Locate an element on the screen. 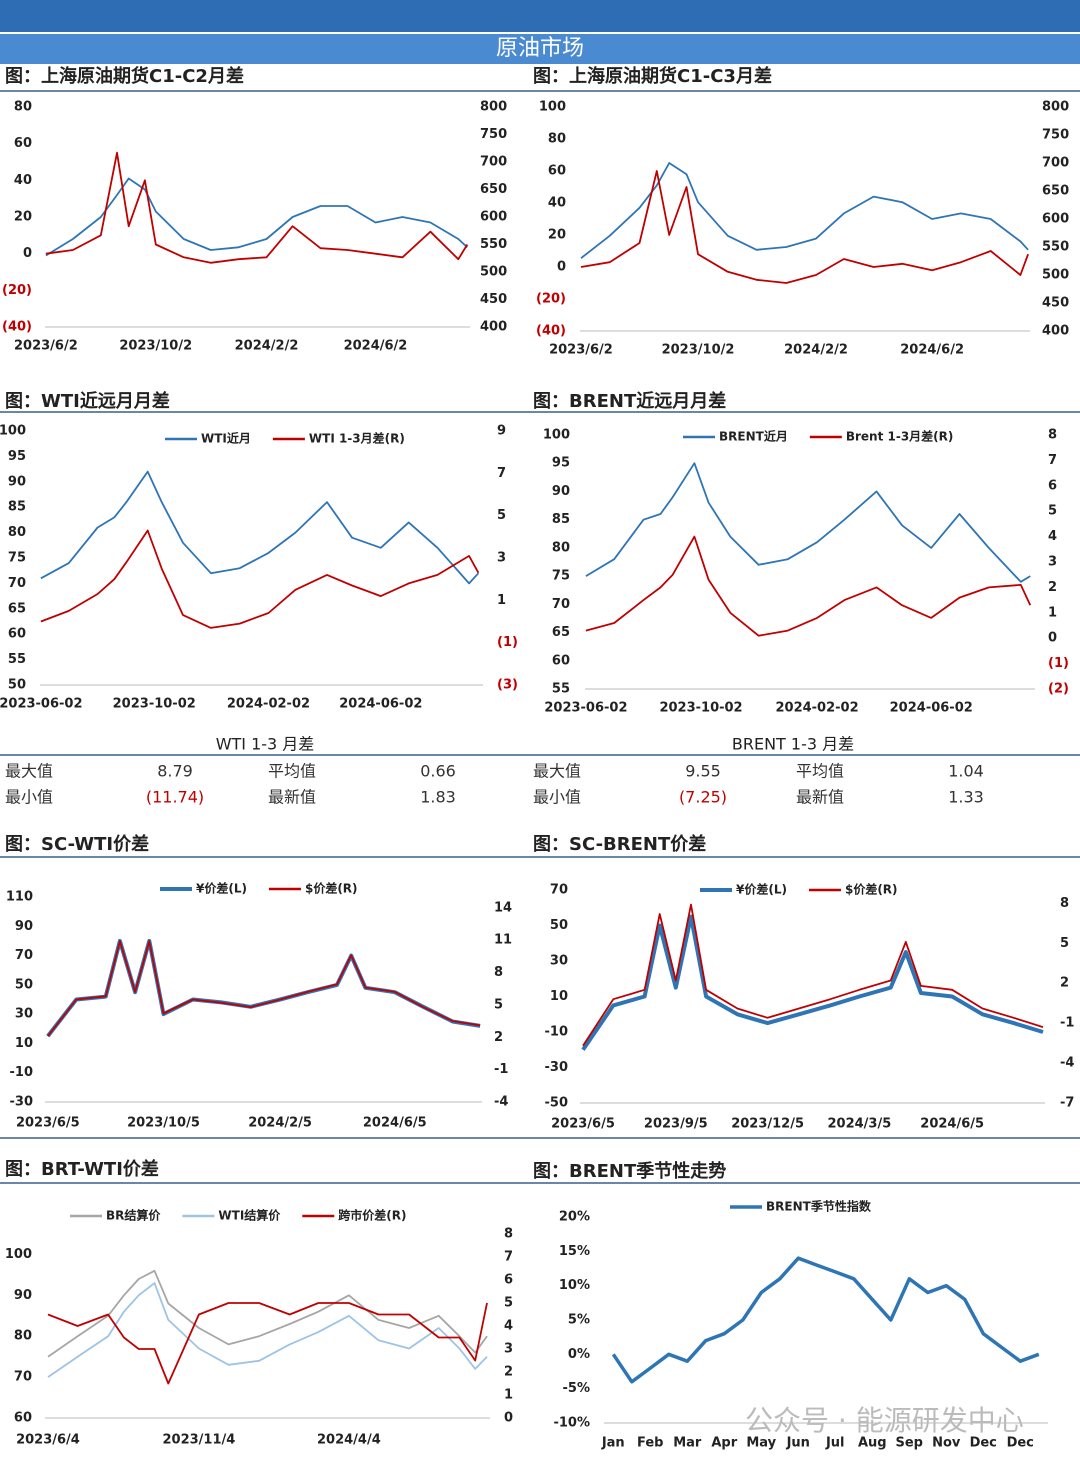  y2-tick-label: 8 is located at coordinates (508, 1234).